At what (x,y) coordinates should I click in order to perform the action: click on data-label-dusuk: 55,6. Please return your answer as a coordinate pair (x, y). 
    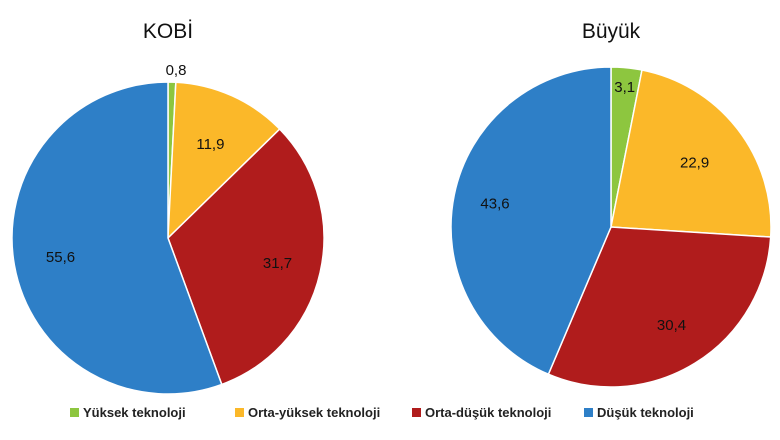
    Looking at the image, I should click on (60, 257).